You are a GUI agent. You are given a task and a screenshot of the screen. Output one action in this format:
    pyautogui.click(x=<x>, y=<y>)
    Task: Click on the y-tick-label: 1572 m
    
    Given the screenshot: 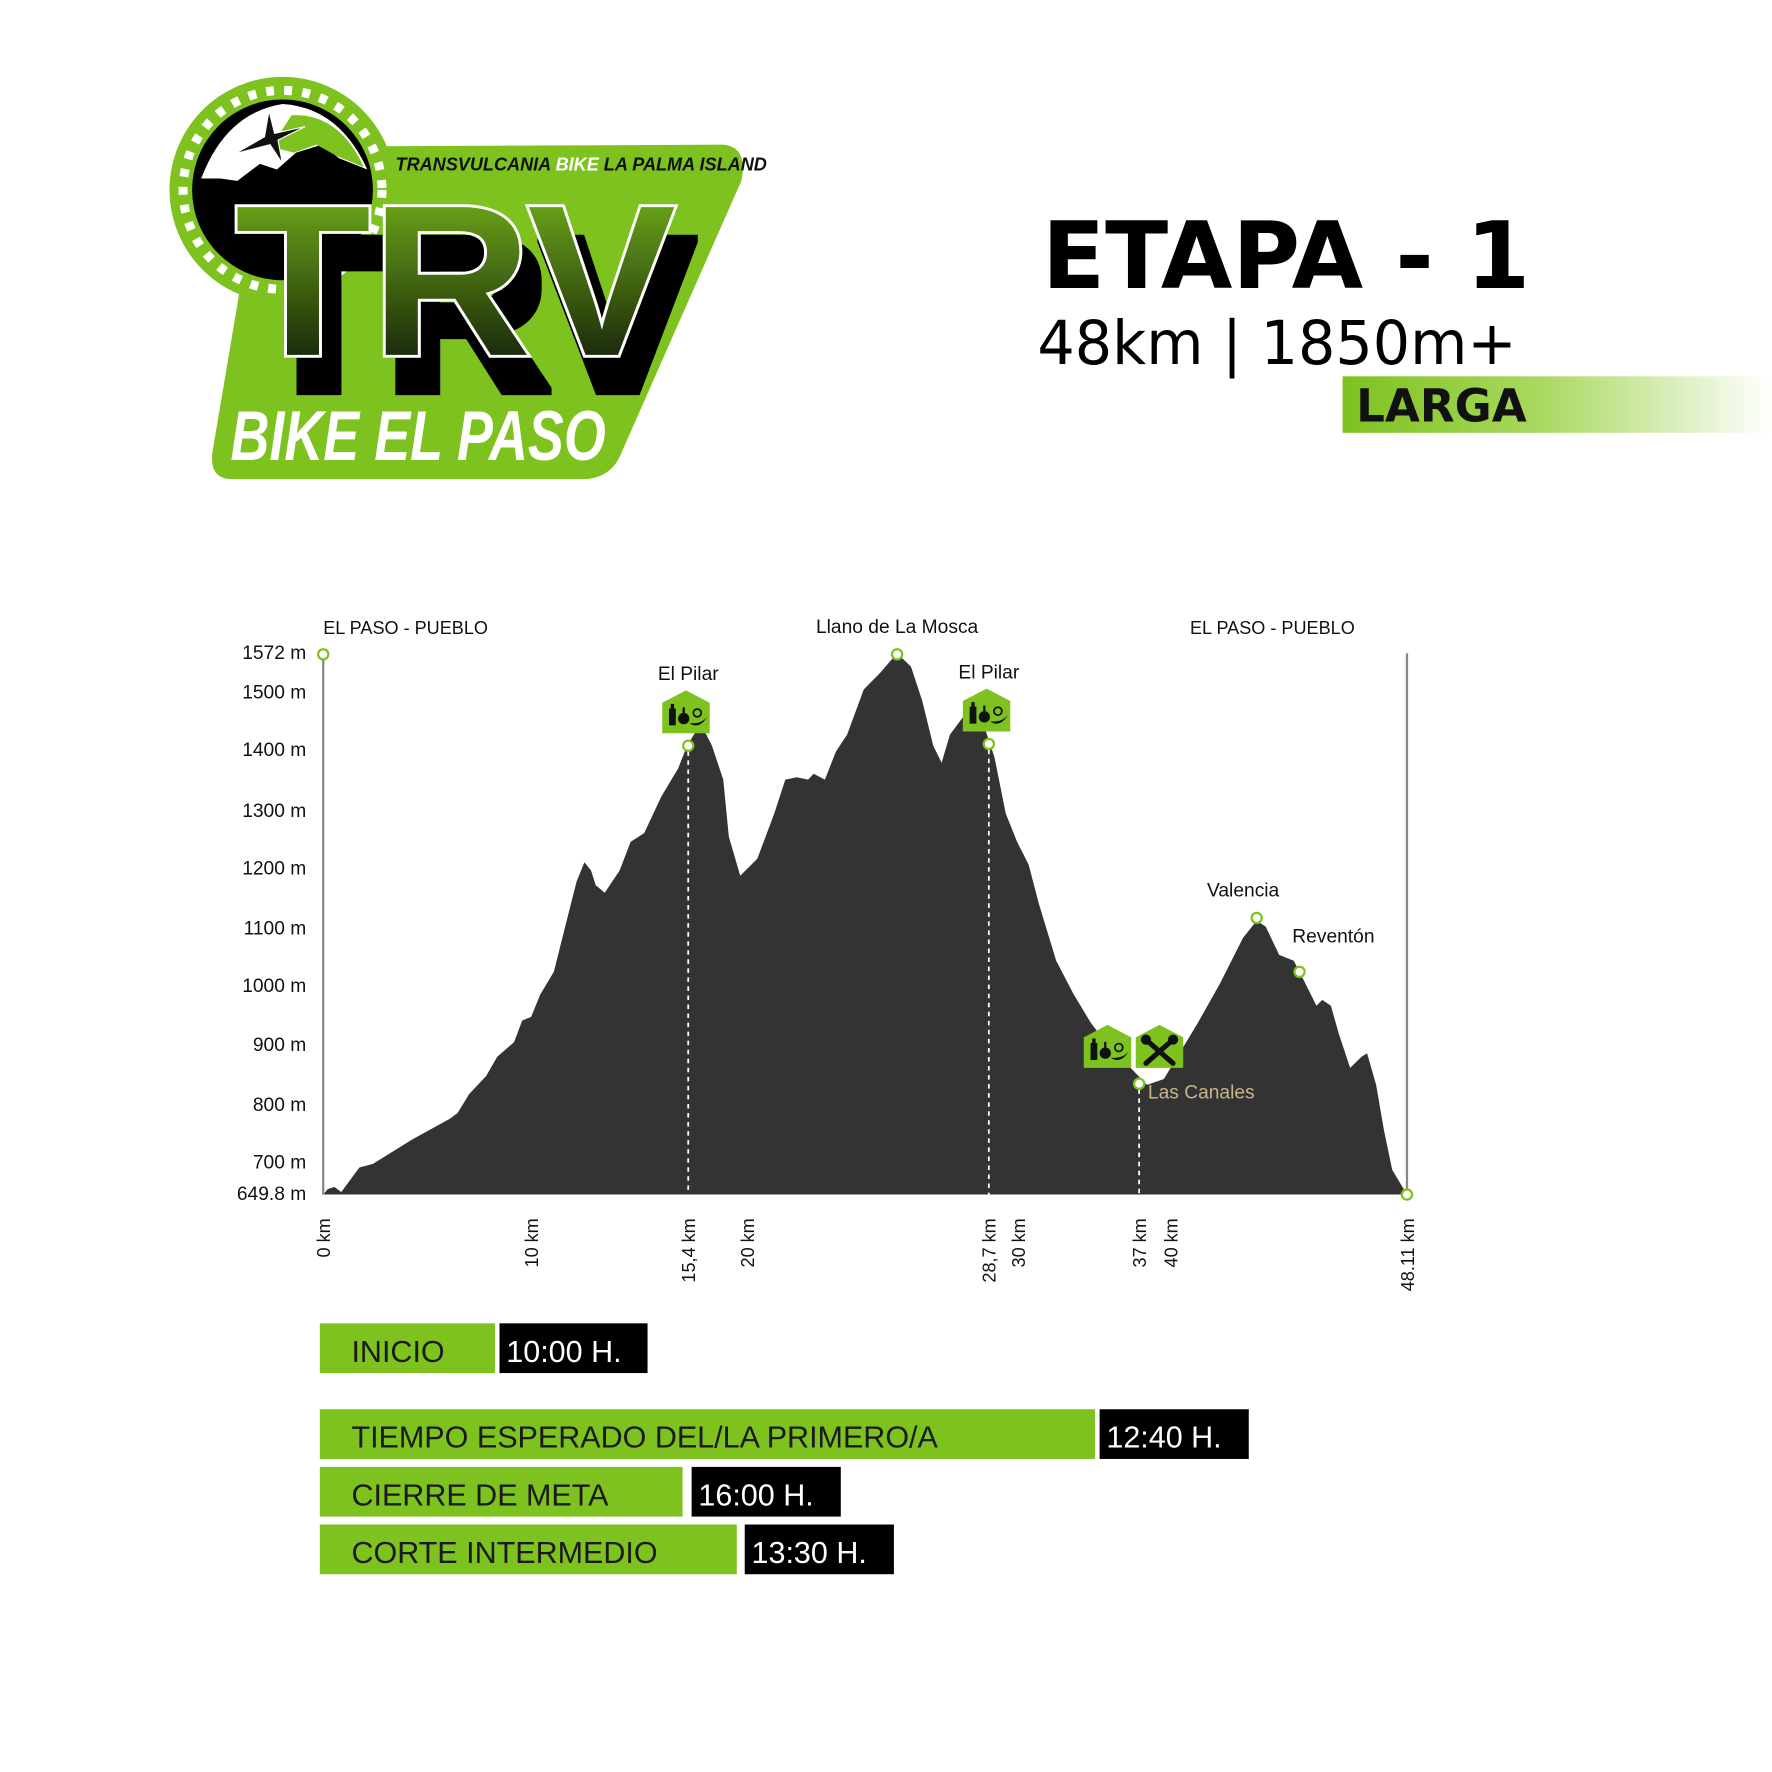 What is the action you would take?
    pyautogui.click(x=274, y=653)
    